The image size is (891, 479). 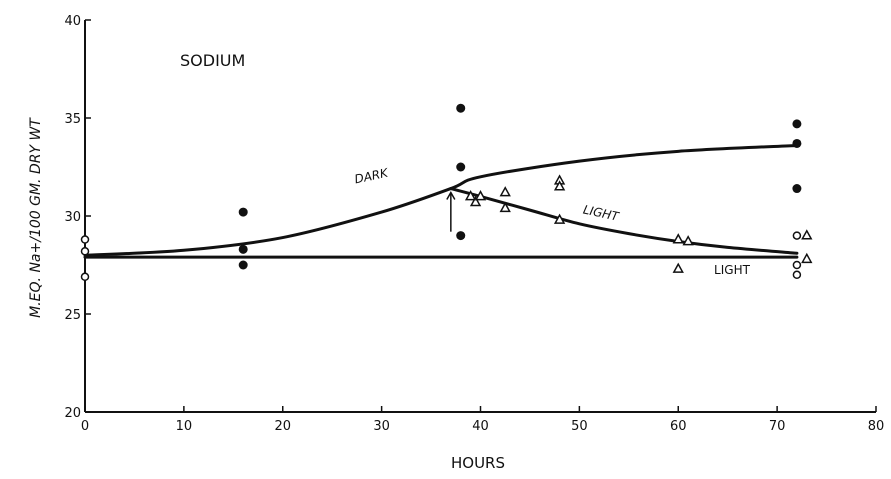 I want to click on curve-label-light-1: LIGHT, so click(x=602, y=214).